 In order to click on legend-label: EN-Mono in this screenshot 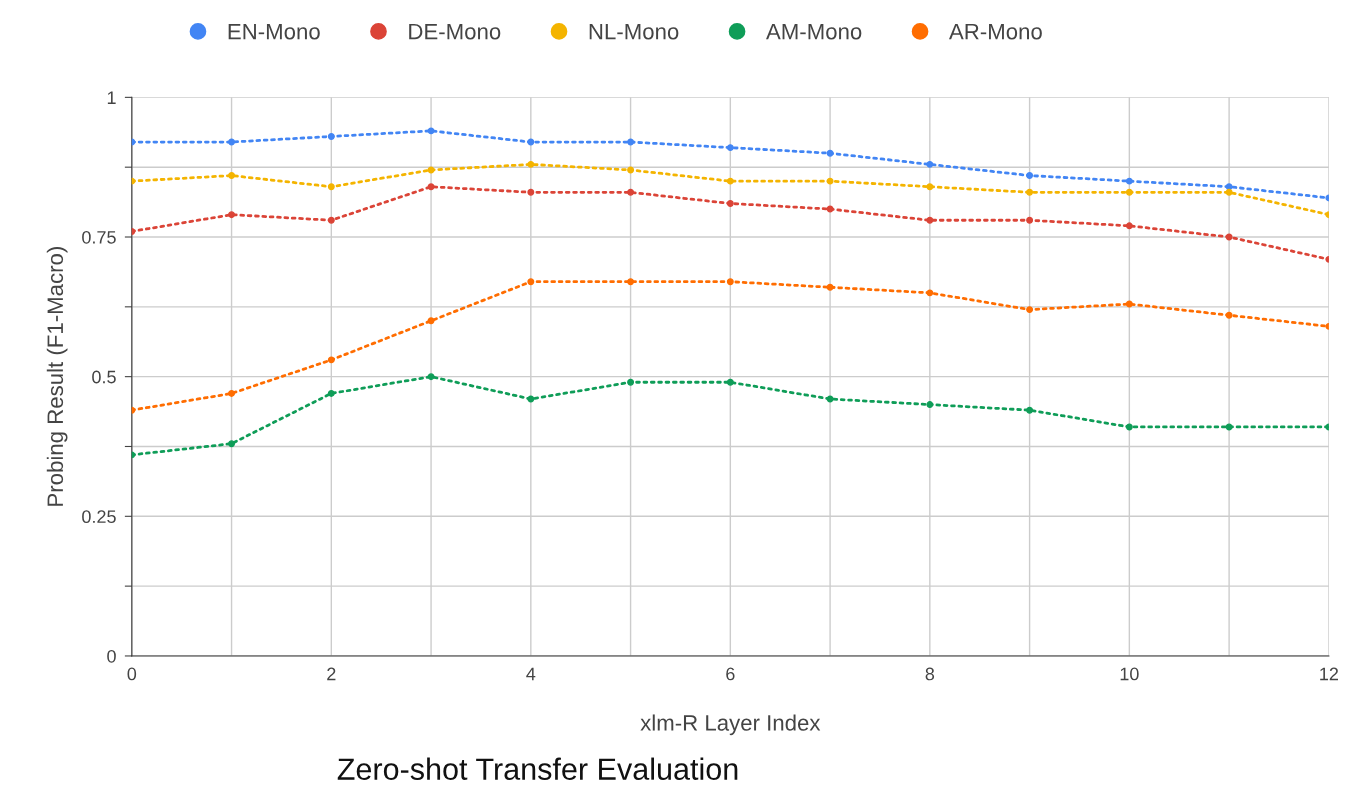, I will do `click(274, 31)`.